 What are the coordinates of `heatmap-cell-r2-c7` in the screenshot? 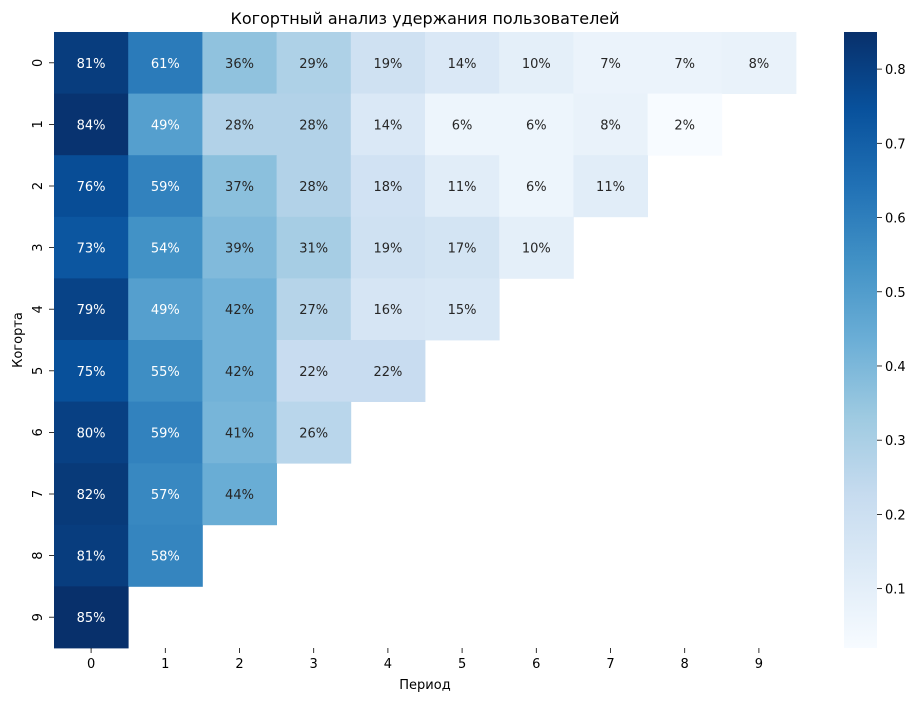 It's located at (610, 186).